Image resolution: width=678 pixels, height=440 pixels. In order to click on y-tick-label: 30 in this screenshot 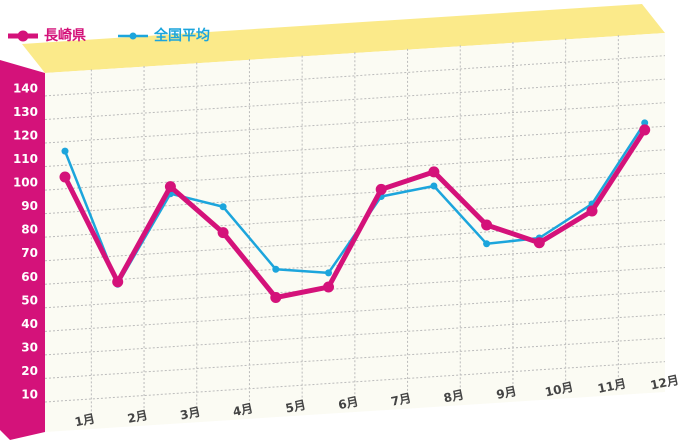, I will do `click(29, 347)`.